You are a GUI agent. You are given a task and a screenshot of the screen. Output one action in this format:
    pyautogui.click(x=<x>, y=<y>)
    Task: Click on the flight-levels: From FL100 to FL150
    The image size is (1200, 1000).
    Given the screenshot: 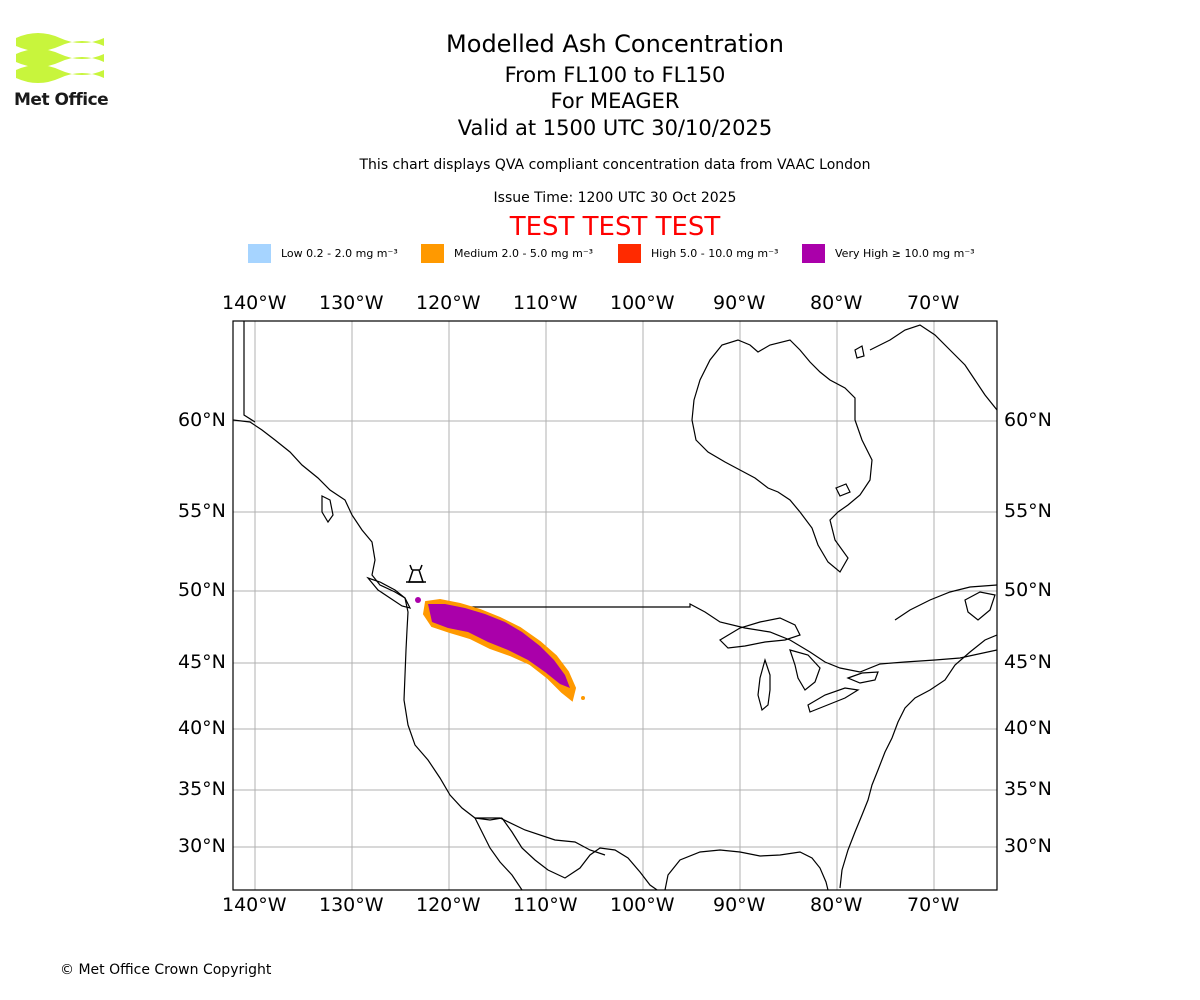 What is the action you would take?
    pyautogui.click(x=615, y=75)
    